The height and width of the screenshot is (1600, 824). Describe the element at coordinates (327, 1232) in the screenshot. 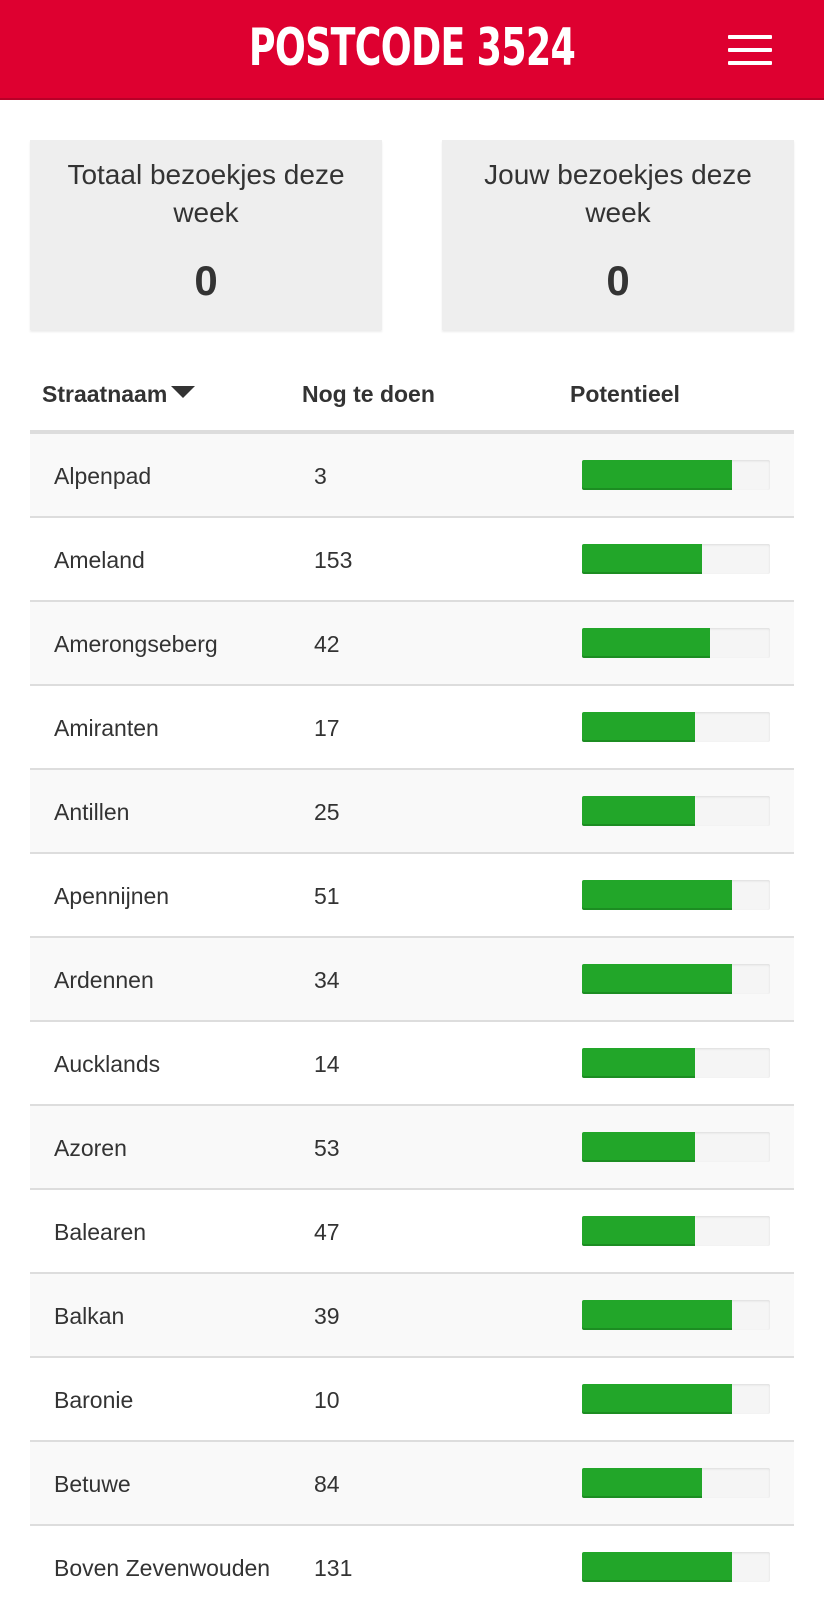

I see `todo-count: 47` at that location.